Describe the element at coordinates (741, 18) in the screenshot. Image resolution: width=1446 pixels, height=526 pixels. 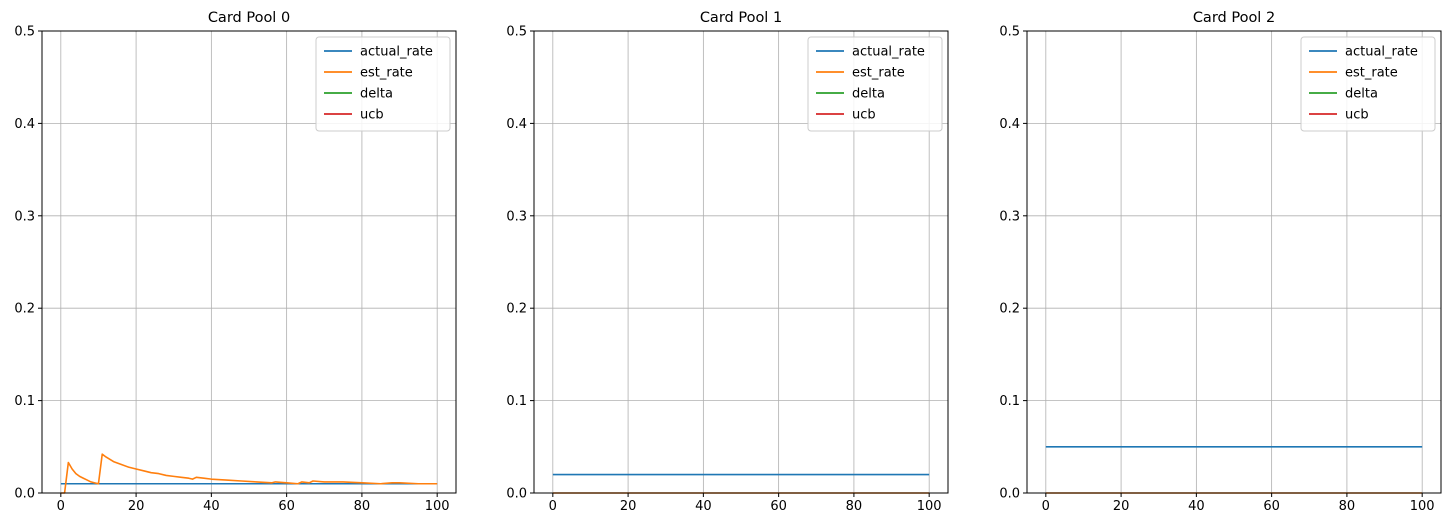
I see `chart-title: Card Pool 1` at that location.